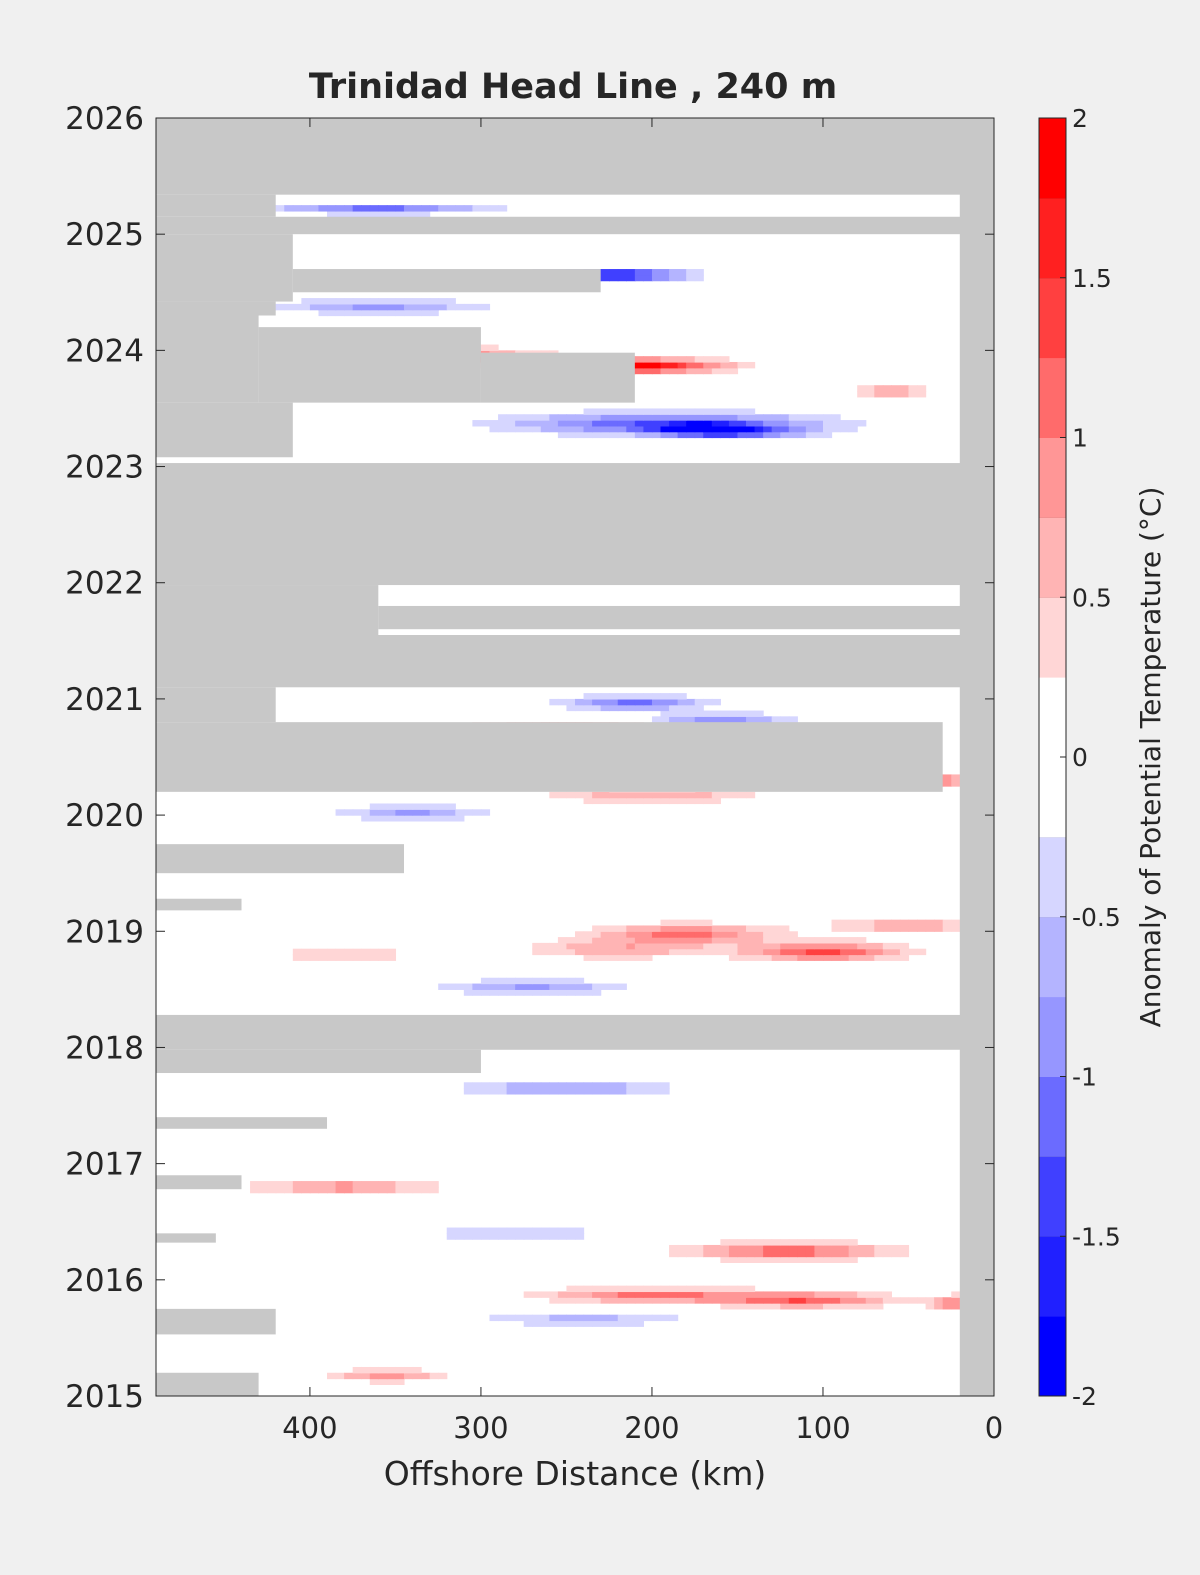  What do you see at coordinates (104, 235) in the screenshot?
I see `y-tick-label: 2025` at bounding box center [104, 235].